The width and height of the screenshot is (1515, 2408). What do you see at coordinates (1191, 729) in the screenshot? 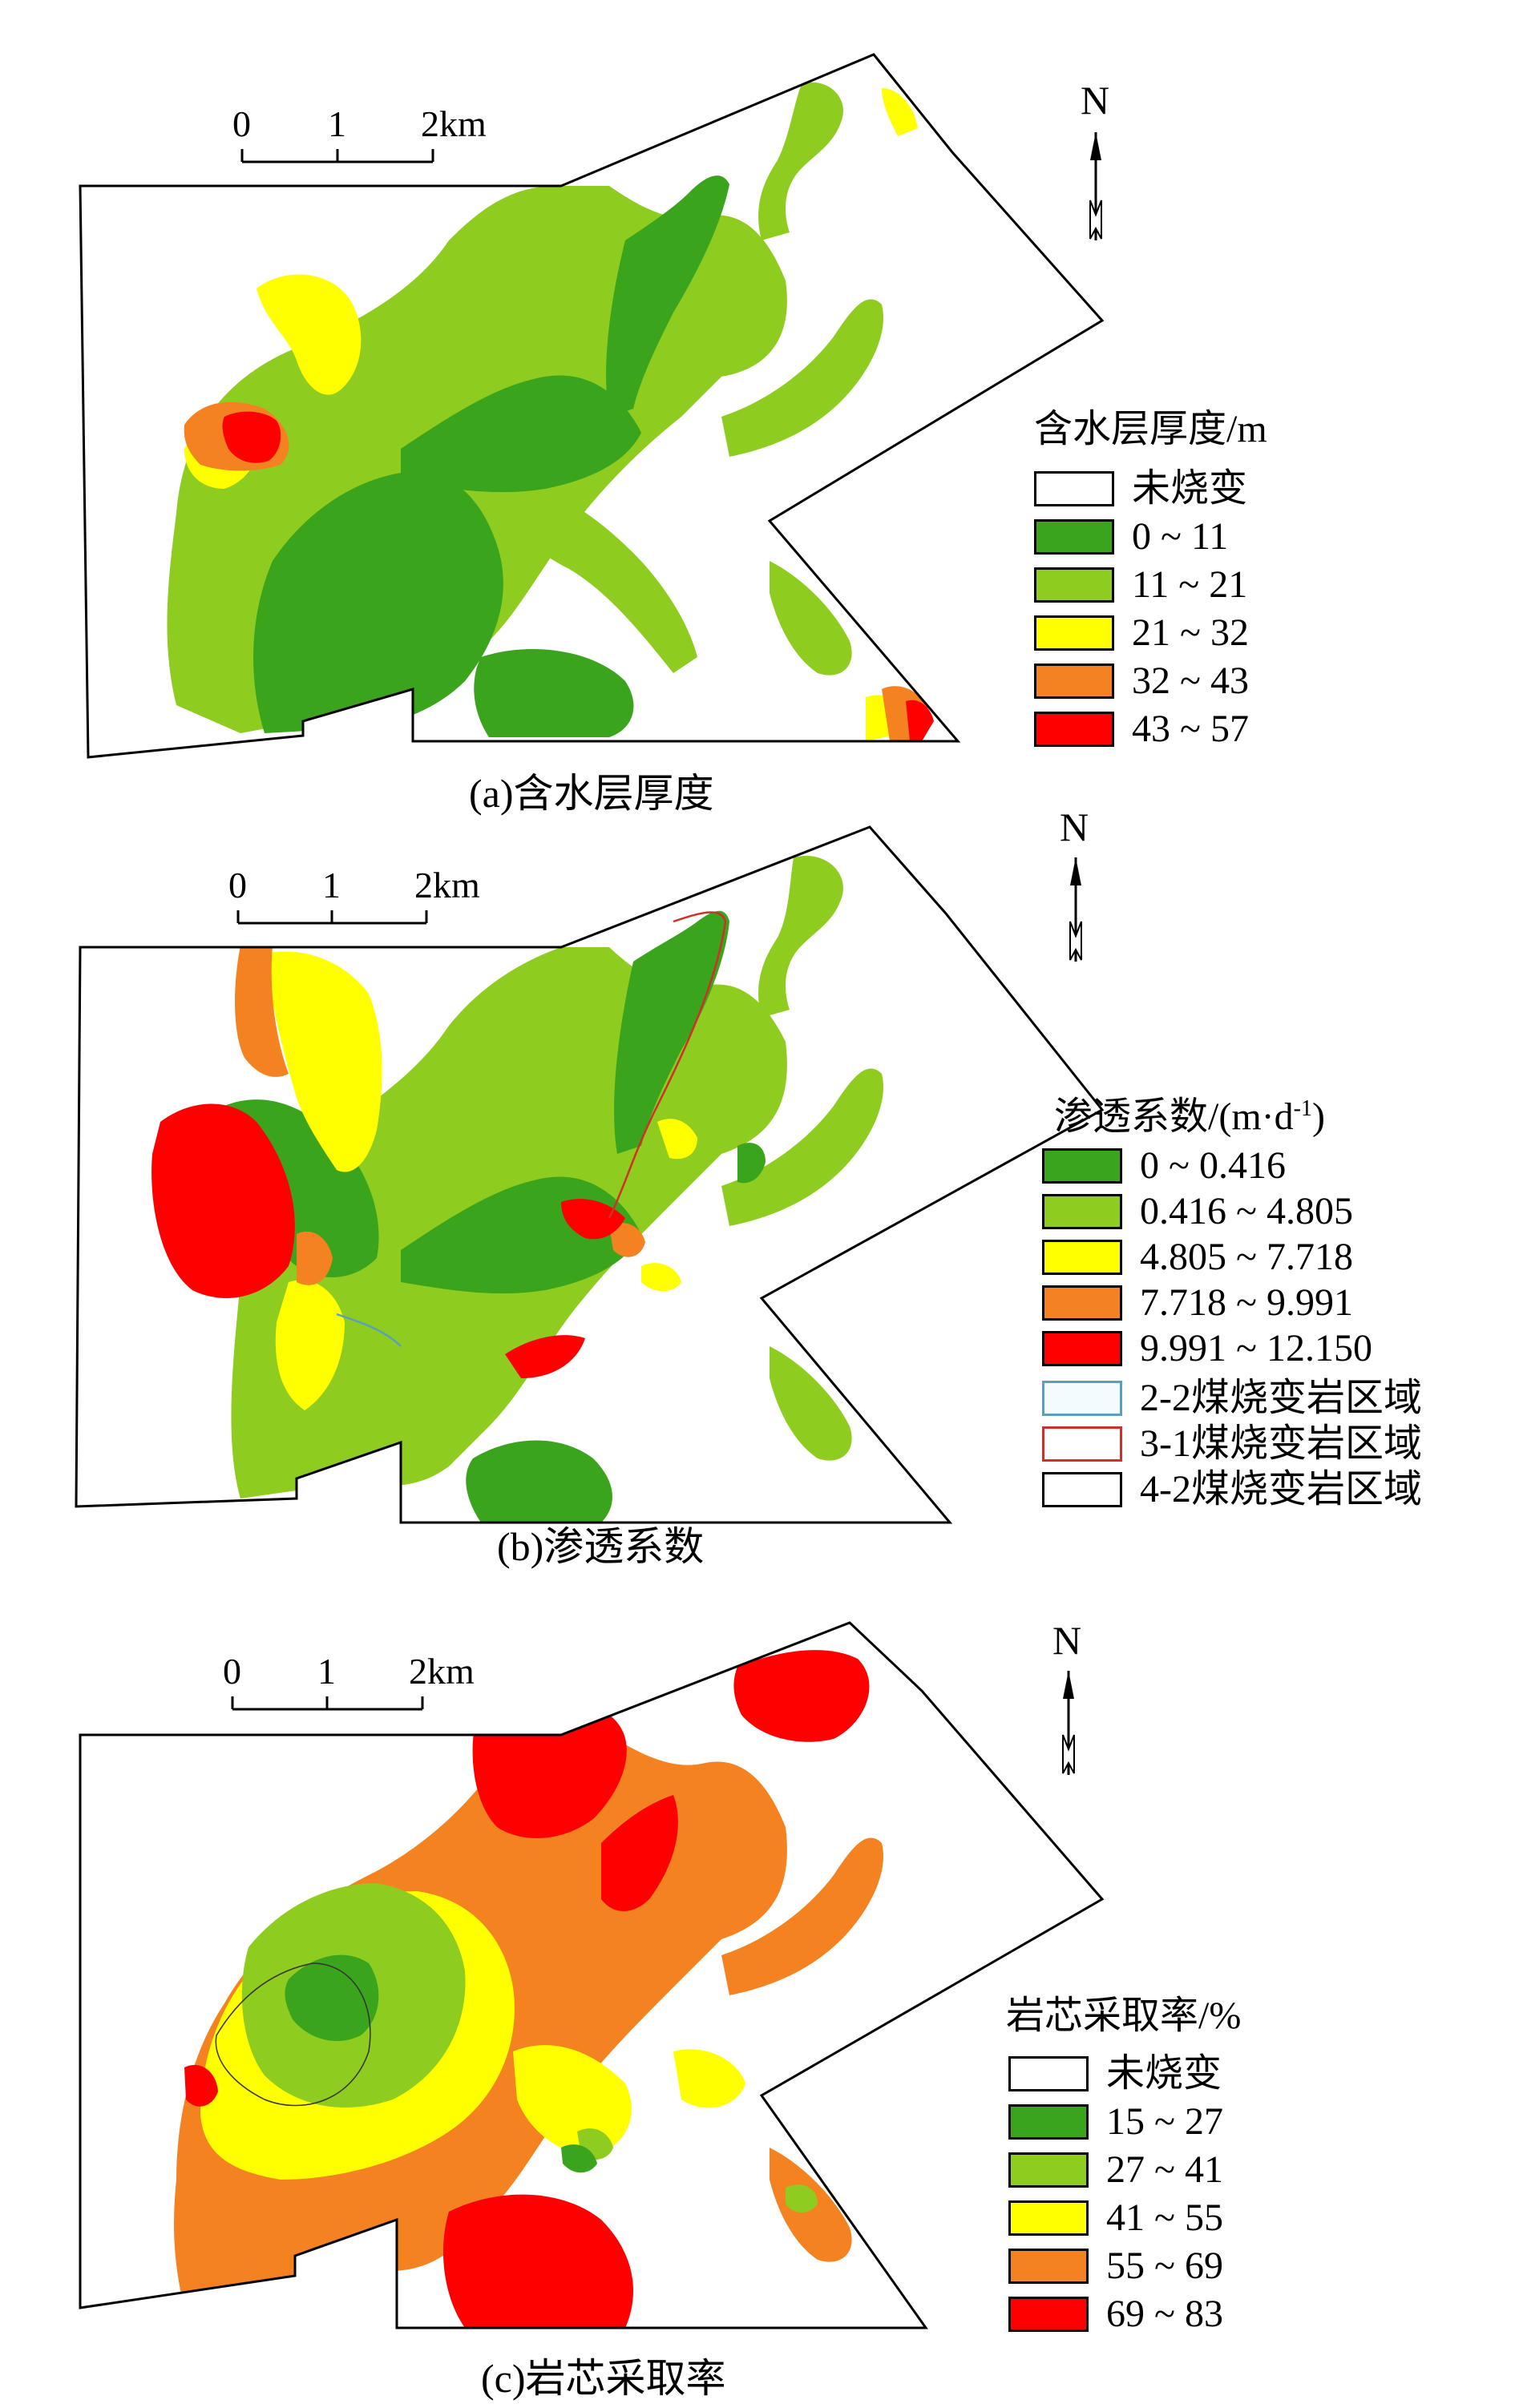
I see `legend-label: 43 ~ 57` at bounding box center [1191, 729].